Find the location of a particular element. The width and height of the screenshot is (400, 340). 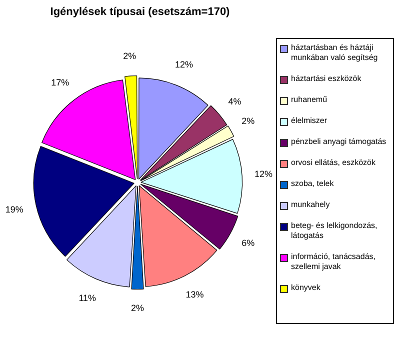

legend-label: ruhanemű is located at coordinates (309, 100).